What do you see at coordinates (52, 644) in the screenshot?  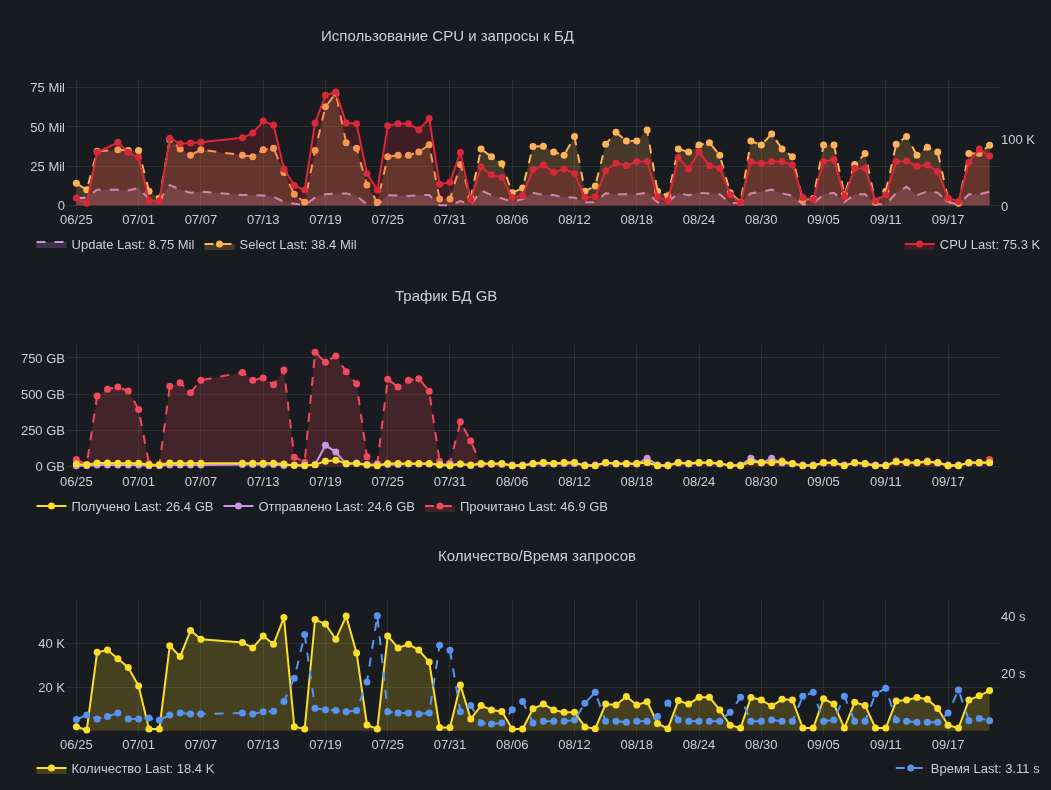 I see `y-tick-label: 40 K` at bounding box center [52, 644].